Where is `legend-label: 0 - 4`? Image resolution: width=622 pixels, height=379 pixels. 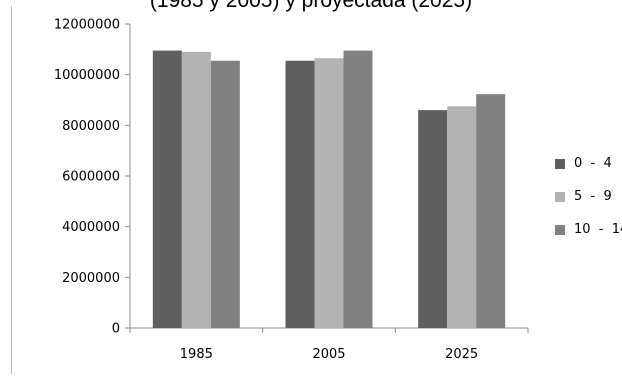
legend-label: 0 - 4 is located at coordinates (593, 163).